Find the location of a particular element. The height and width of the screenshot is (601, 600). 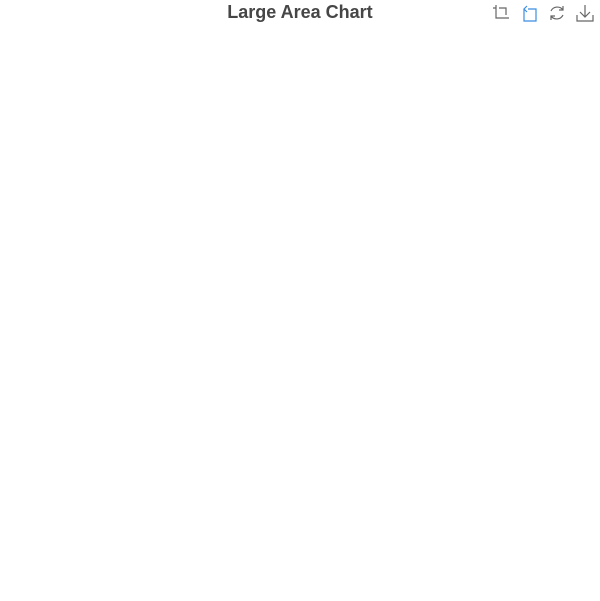

datazoom-start-handle is located at coordinates (60, 581).